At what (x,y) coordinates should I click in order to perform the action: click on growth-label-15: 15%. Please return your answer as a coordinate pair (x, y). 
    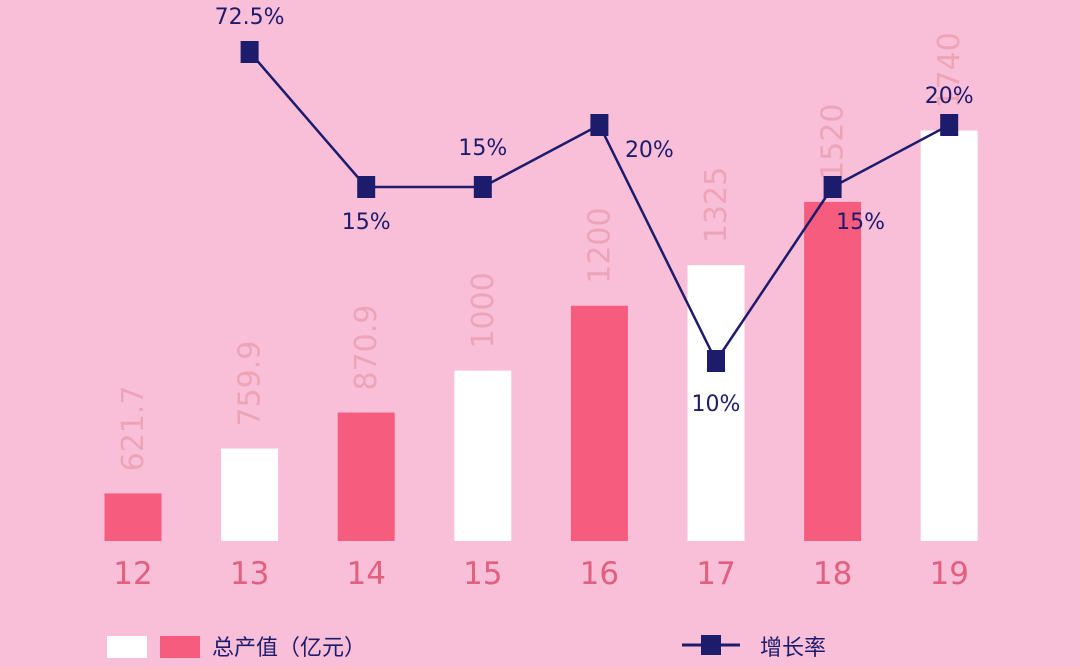
    Looking at the image, I should click on (482, 148).